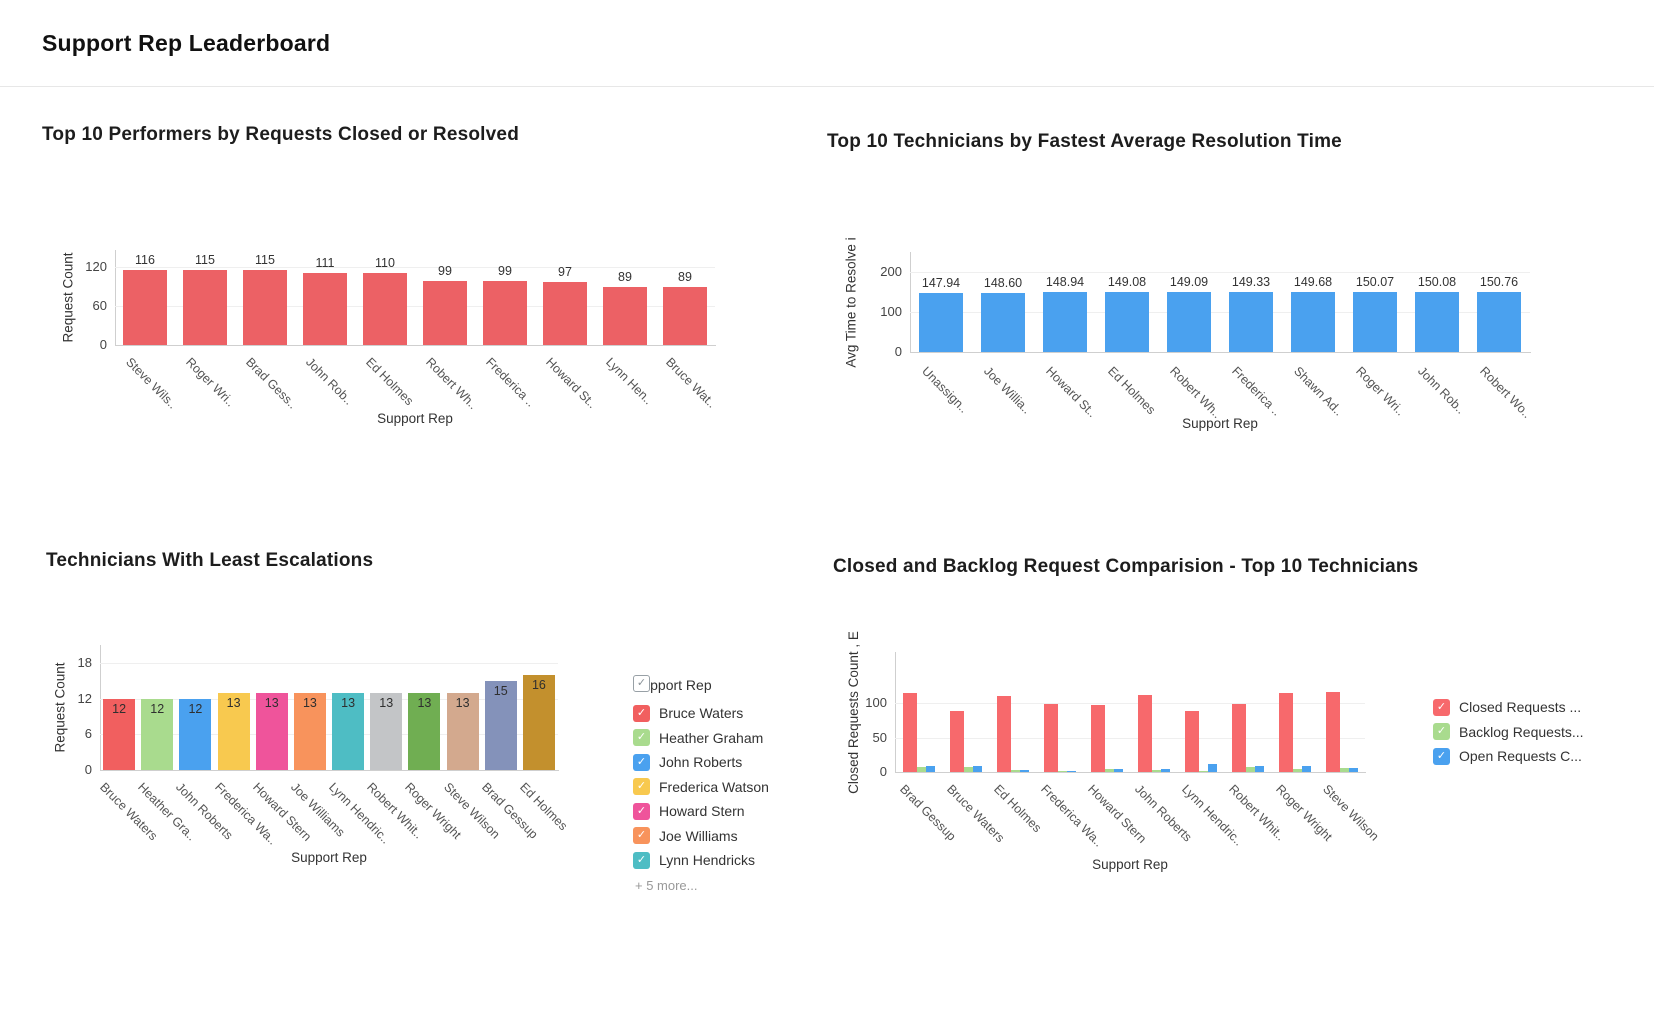  What do you see at coordinates (151, 383) in the screenshot?
I see `x-tick-label: Steve Wils..` at bounding box center [151, 383].